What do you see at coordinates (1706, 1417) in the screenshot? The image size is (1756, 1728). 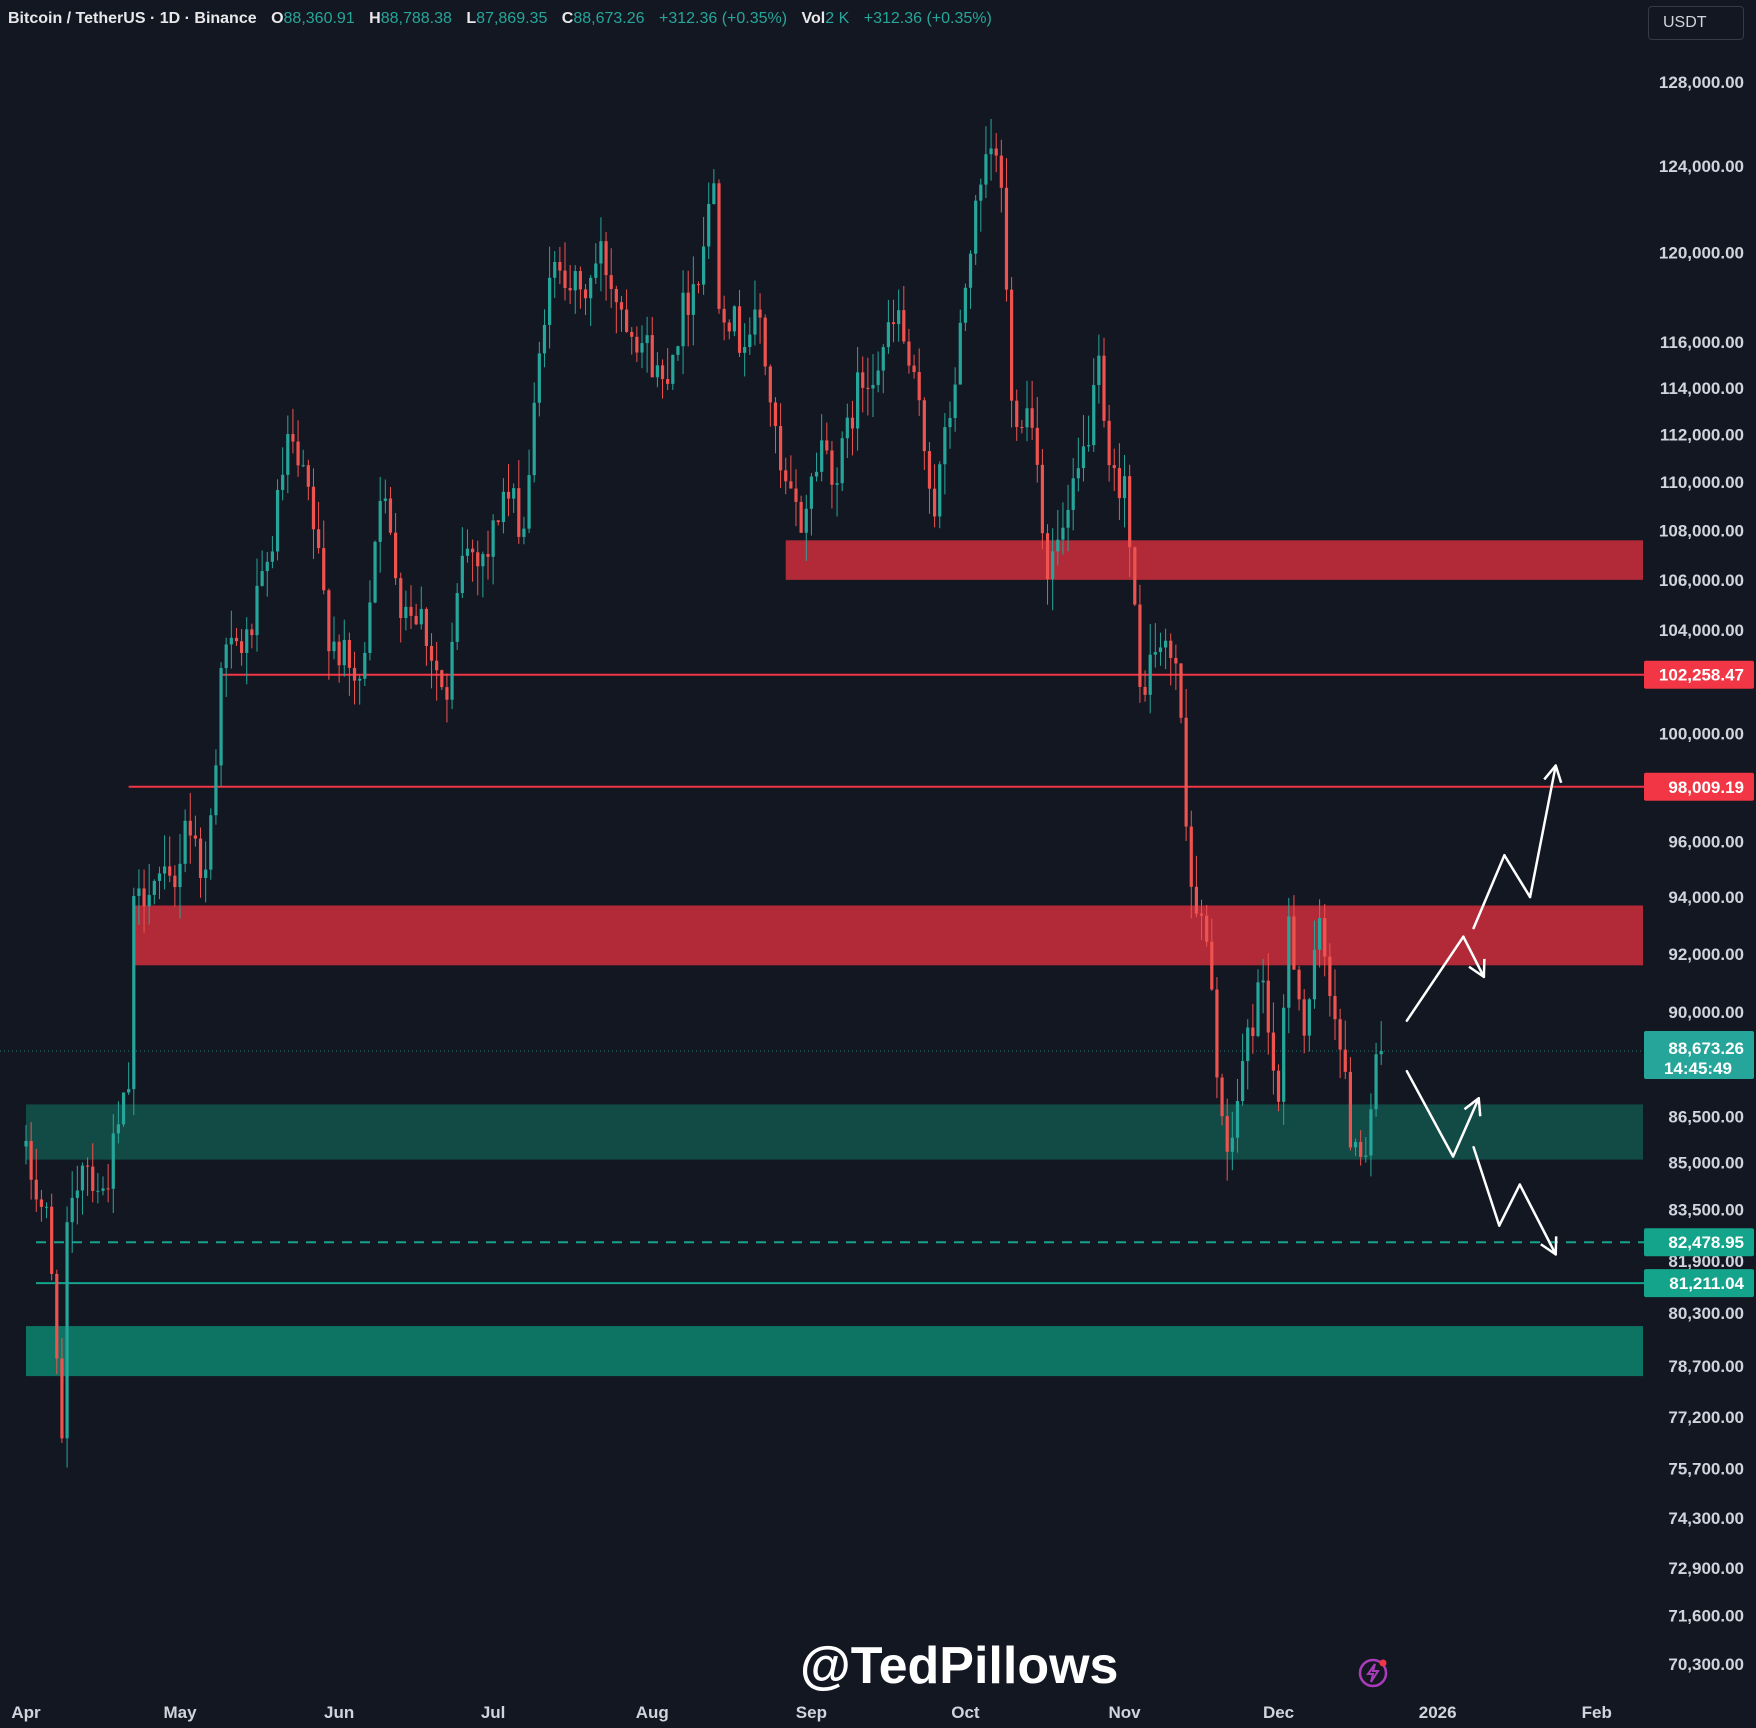 I see `price-tick-label: 77,200.00` at bounding box center [1706, 1417].